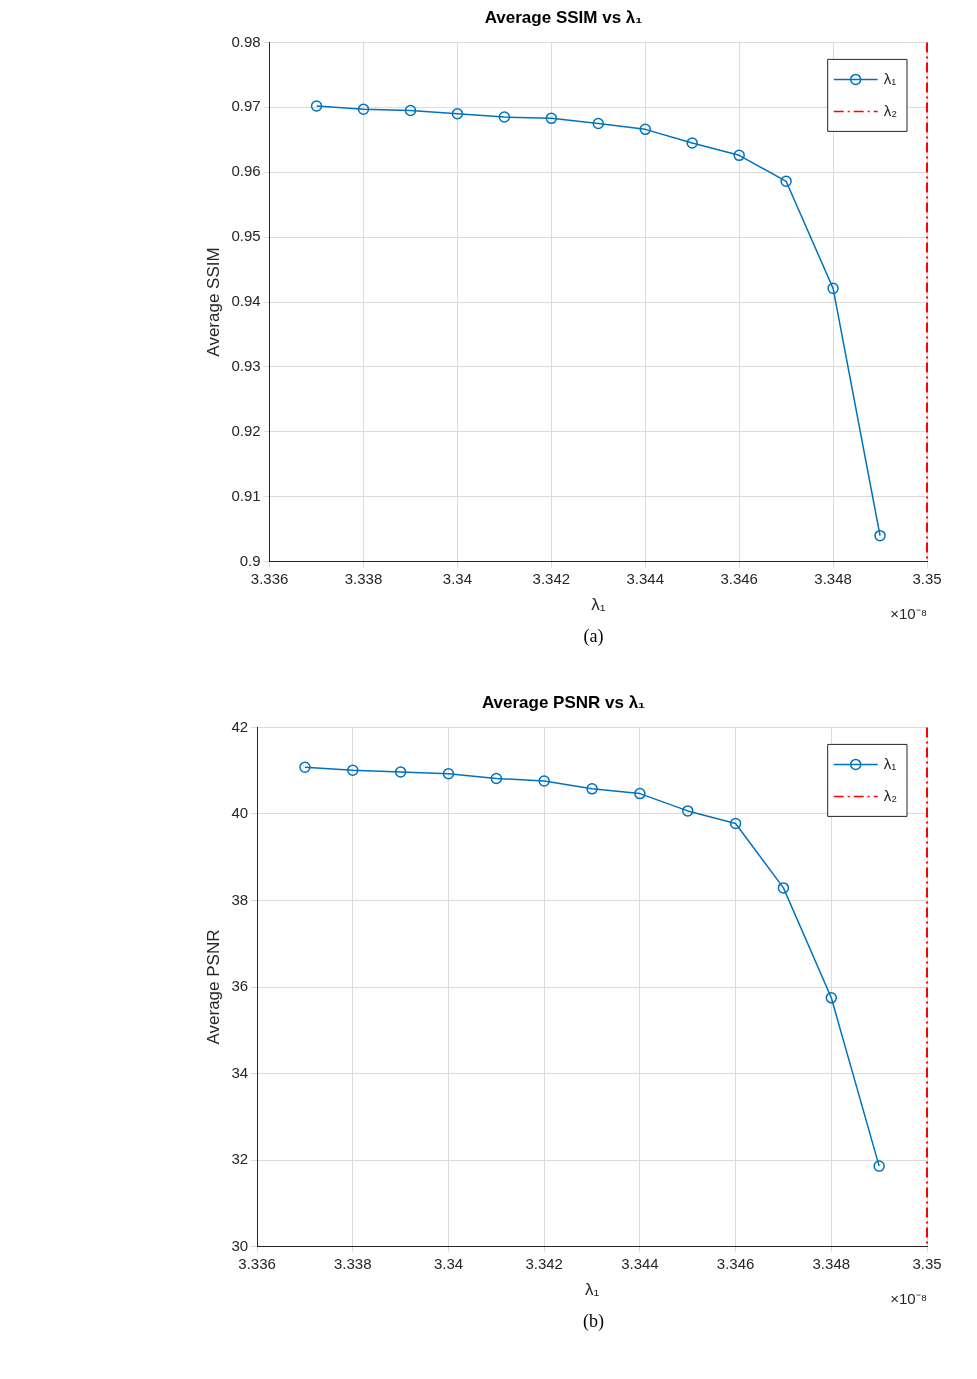 The height and width of the screenshot is (1379, 977). I want to click on y-tick-label: 0.98, so click(246, 41).